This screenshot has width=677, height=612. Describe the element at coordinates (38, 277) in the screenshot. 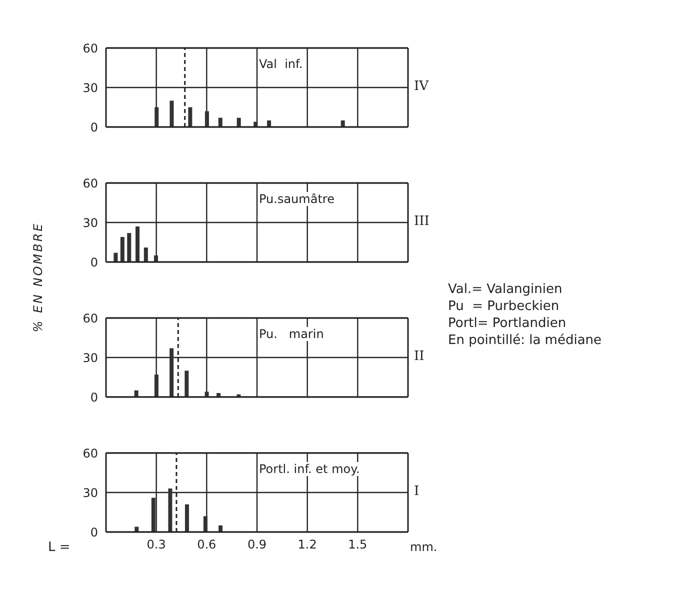

I see `y-axis-title: % EN NOMBRE` at that location.